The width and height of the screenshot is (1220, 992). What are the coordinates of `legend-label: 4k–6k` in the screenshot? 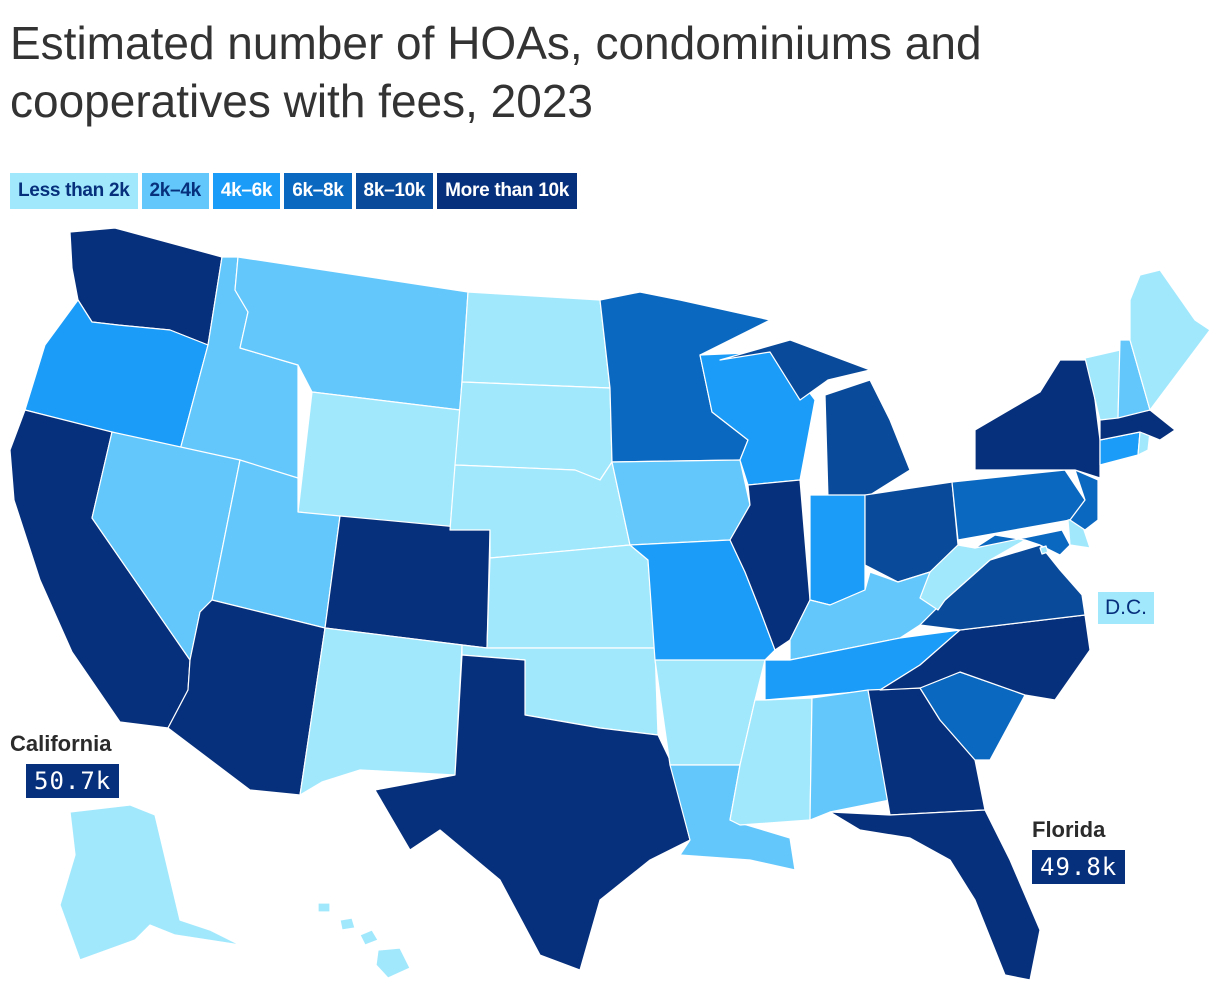 It's located at (246, 190).